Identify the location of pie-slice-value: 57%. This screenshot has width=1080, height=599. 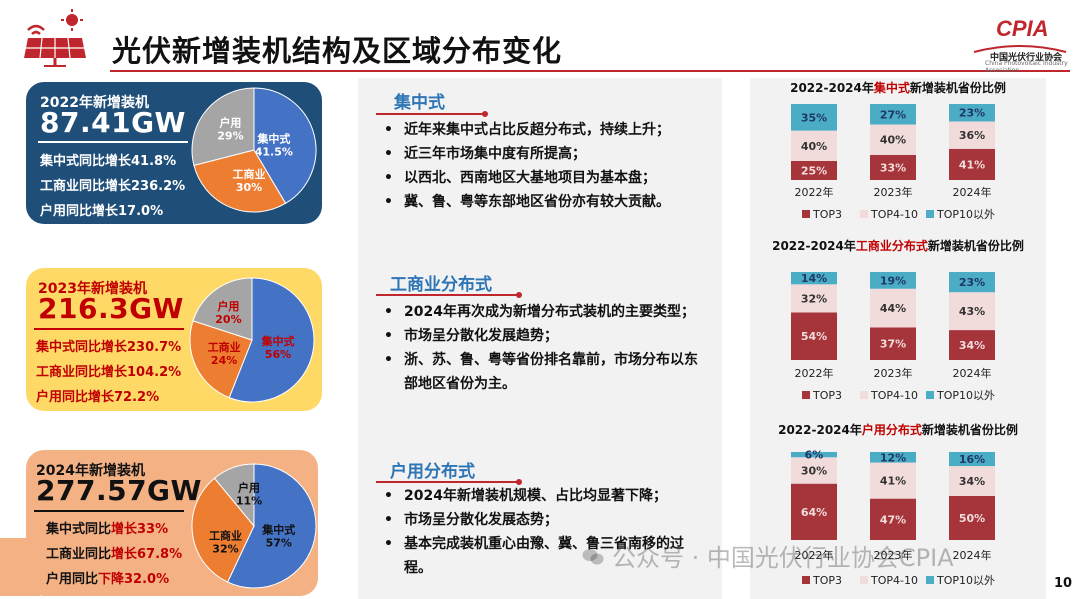
(279, 542).